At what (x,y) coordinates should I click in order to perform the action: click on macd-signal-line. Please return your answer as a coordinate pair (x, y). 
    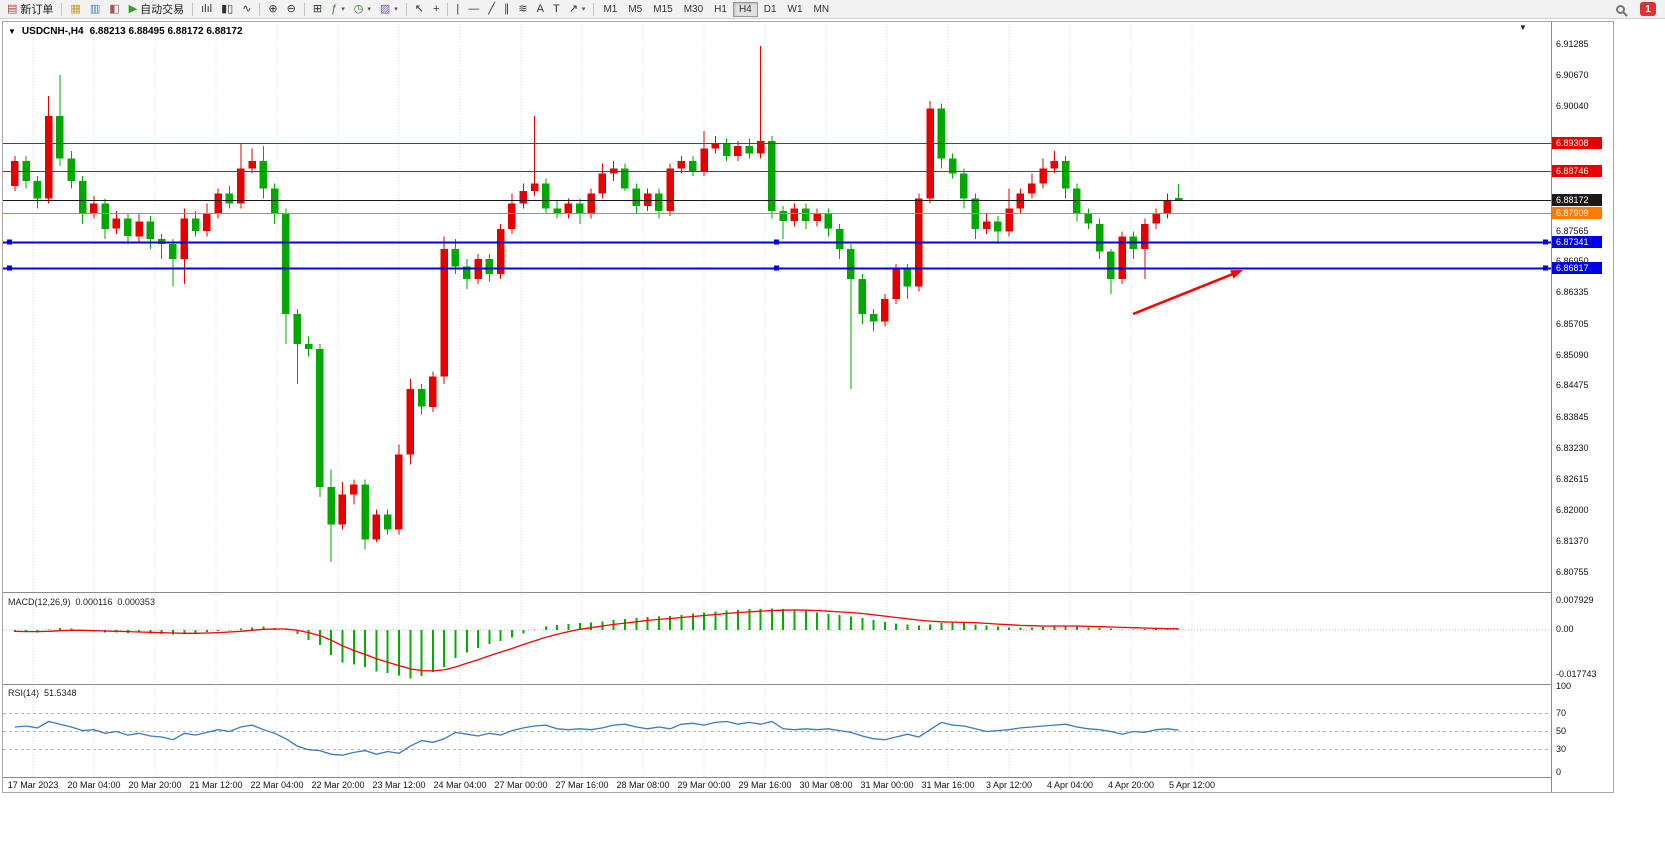
    Looking at the image, I should click on (596, 640).